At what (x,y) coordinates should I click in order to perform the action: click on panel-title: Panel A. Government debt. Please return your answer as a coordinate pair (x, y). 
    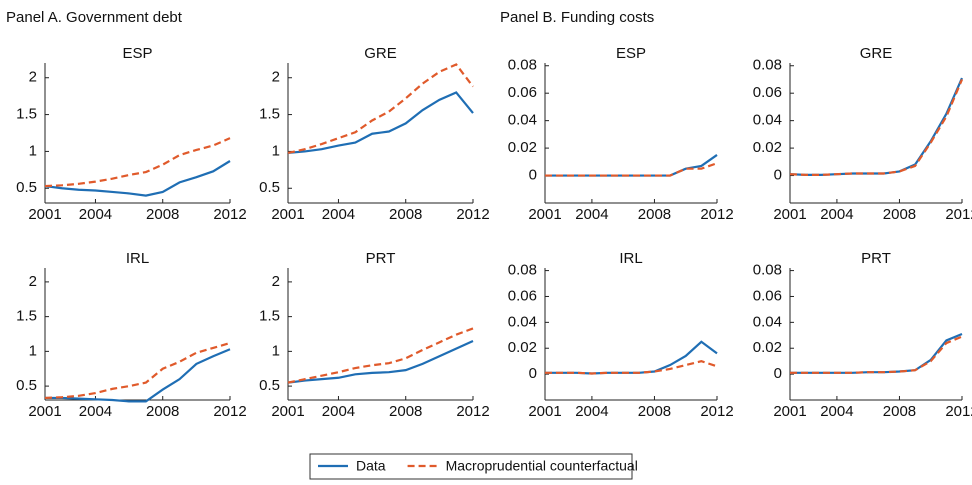
    Looking at the image, I should click on (94, 17).